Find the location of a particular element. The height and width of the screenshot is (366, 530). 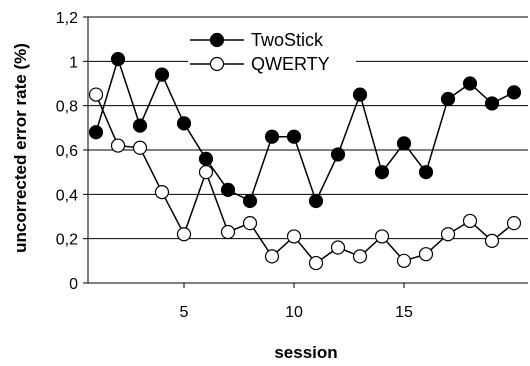

y-tick-label: 1 is located at coordinates (73, 62).